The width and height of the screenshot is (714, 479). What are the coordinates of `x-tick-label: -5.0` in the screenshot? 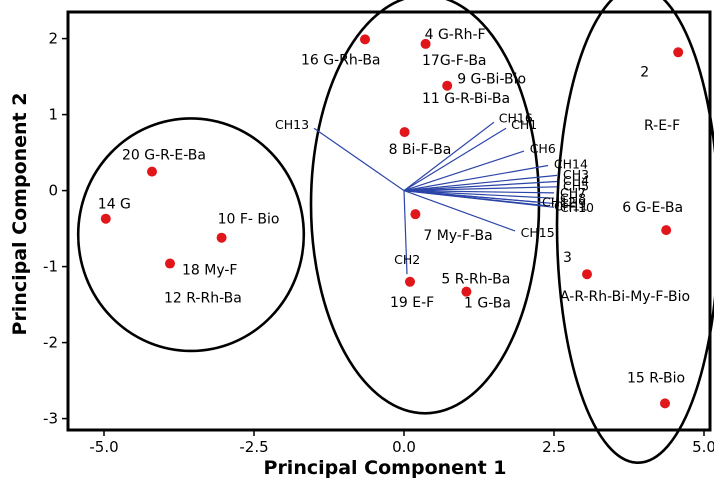 It's located at (103, 447).